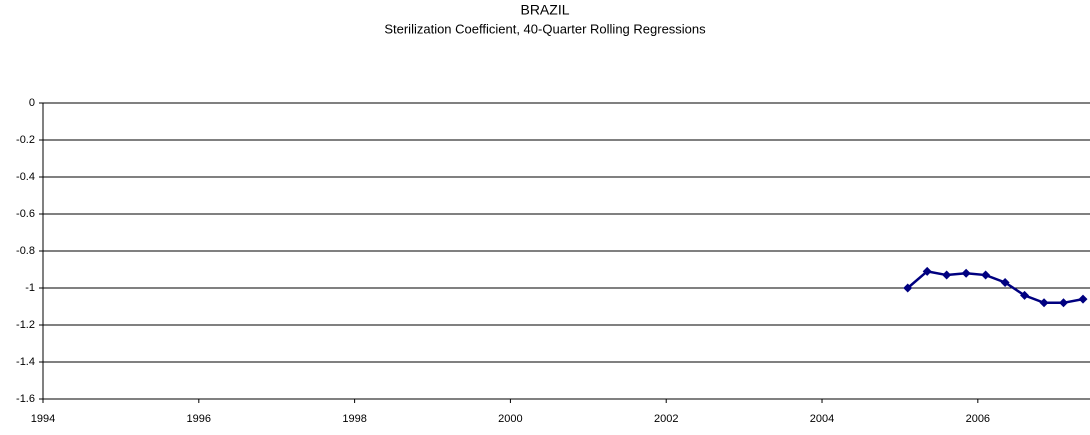  Describe the element at coordinates (25, 399) in the screenshot. I see `y-tick-label: -1.6` at that location.